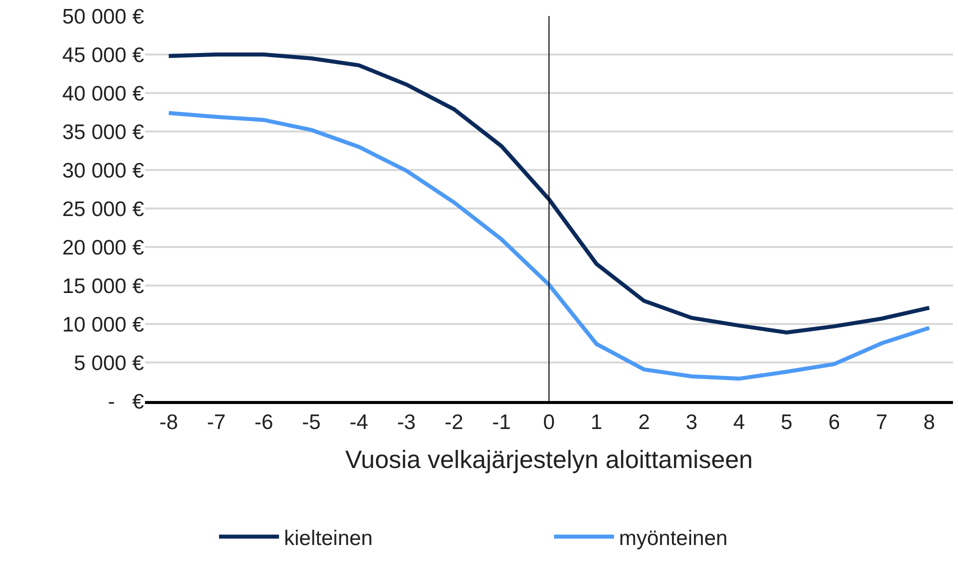 This screenshot has height=562, width=958. I want to click on x-tick-label: -5, so click(311, 422).